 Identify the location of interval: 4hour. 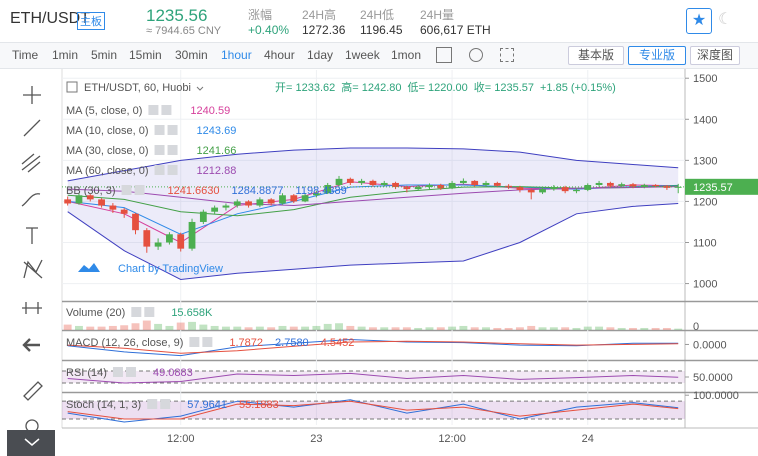
(279, 55).